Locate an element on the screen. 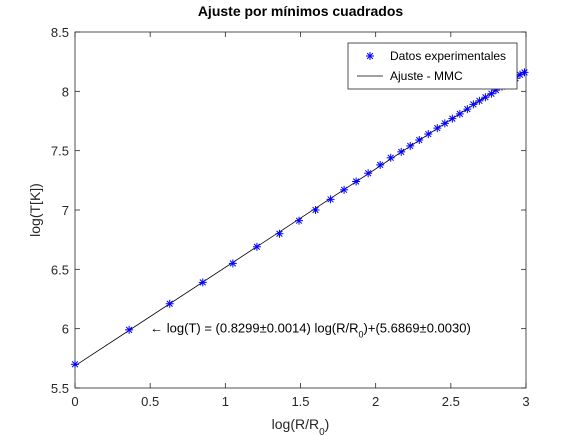 The height and width of the screenshot is (436, 581). legend: Datos experimentales Ajuste - MMC is located at coordinates (432, 66).